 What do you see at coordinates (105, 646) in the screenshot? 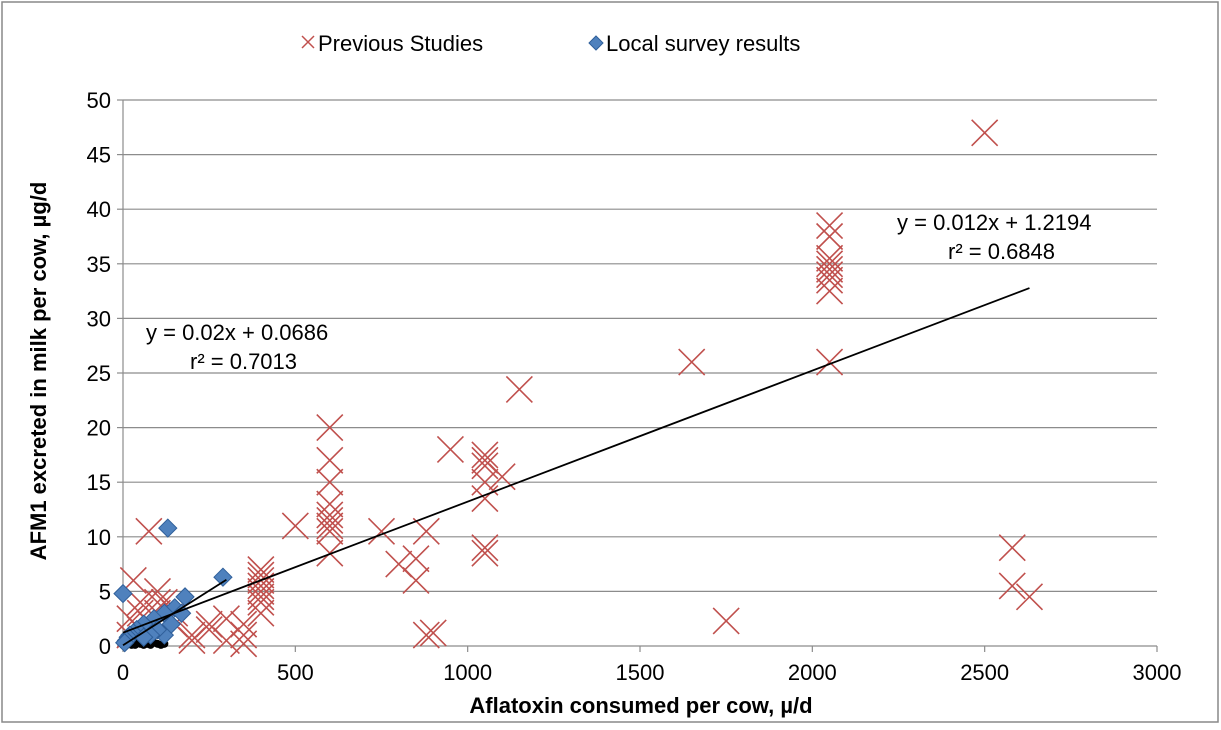
I see `y-tick-label: 0` at bounding box center [105, 646].